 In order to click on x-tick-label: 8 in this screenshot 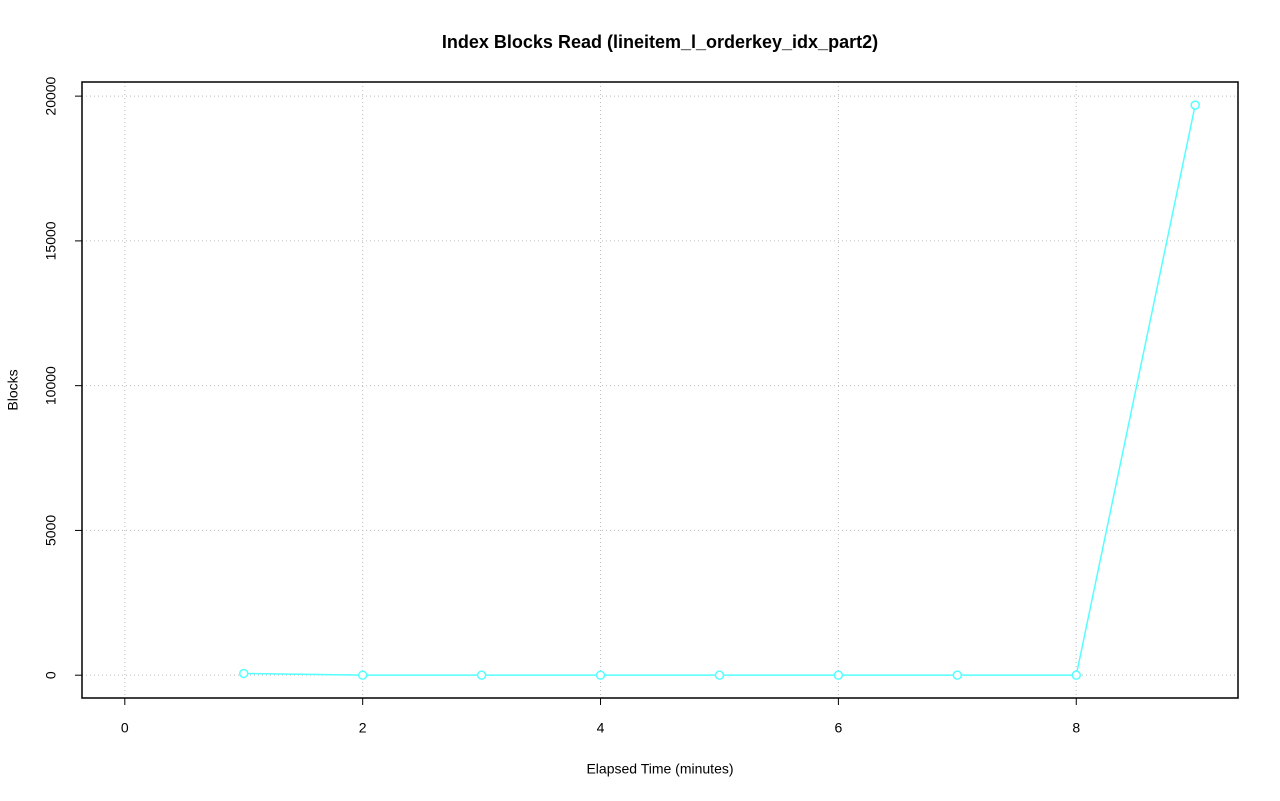, I will do `click(1076, 728)`.